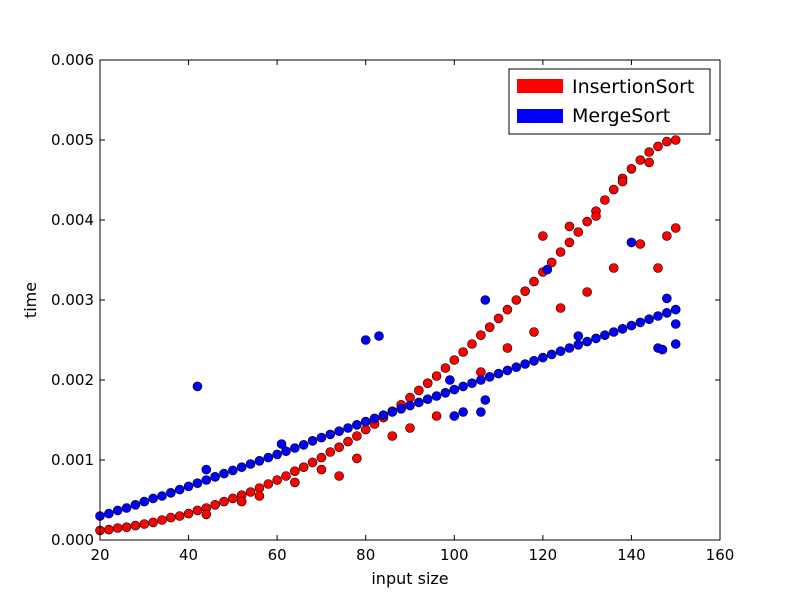 The height and width of the screenshot is (600, 800). I want to click on x-tick-label: 140, so click(631, 555).